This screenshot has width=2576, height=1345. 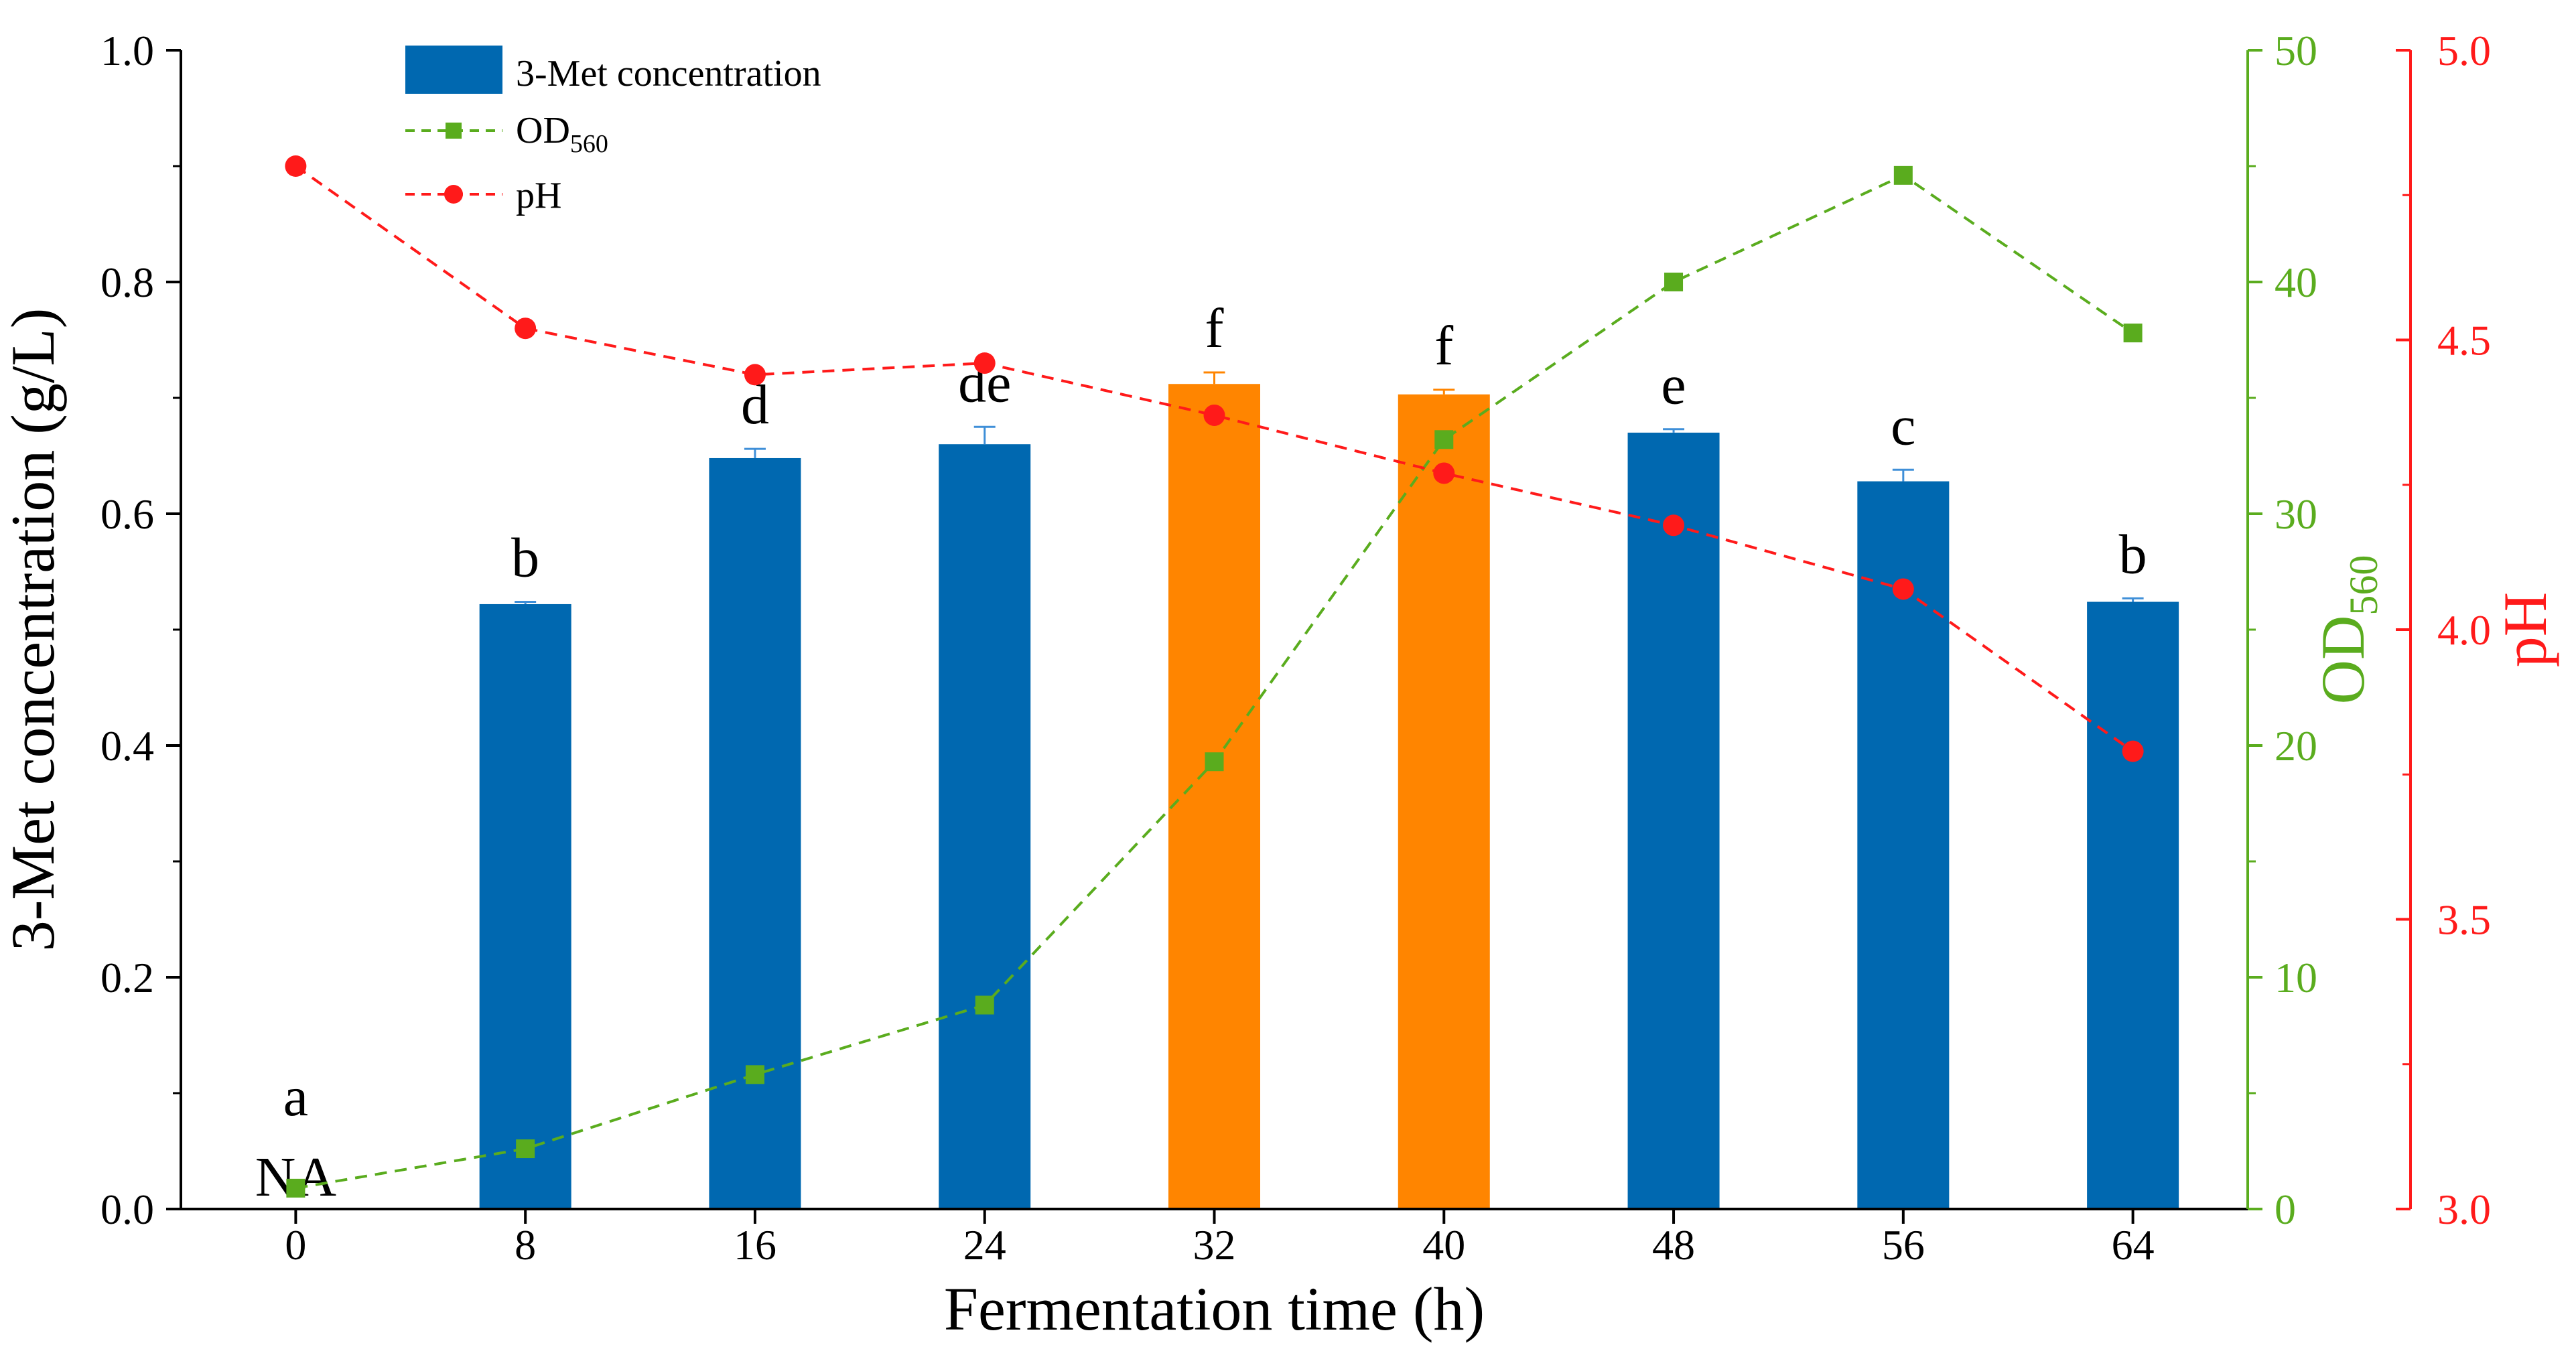 What do you see at coordinates (525, 1245) in the screenshot?
I see `x-tick-label: 8` at bounding box center [525, 1245].